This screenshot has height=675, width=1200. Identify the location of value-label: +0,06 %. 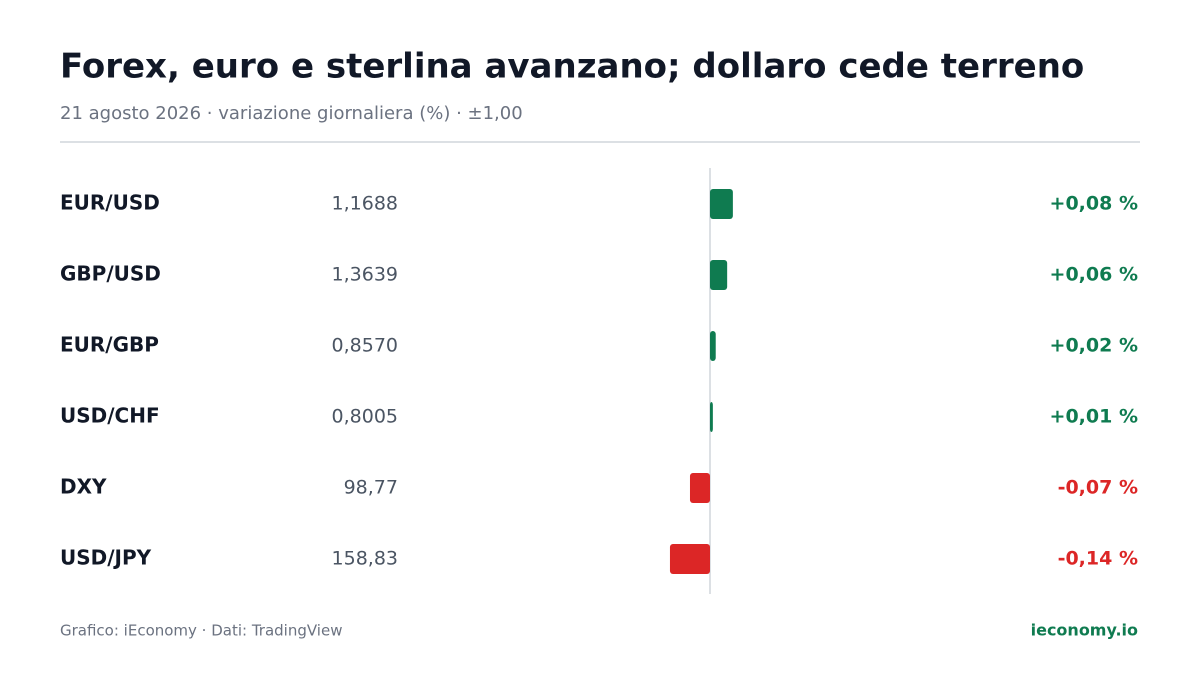
(1094, 275).